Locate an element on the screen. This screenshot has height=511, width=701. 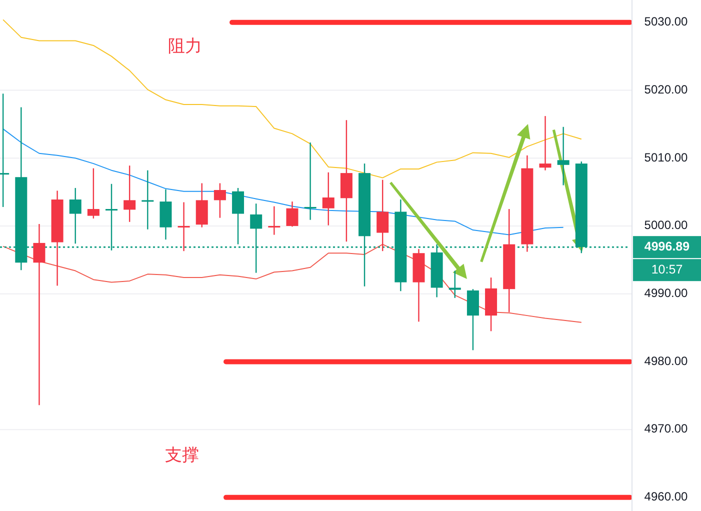
y-tick-label: 5010.00 is located at coordinates (666, 157).